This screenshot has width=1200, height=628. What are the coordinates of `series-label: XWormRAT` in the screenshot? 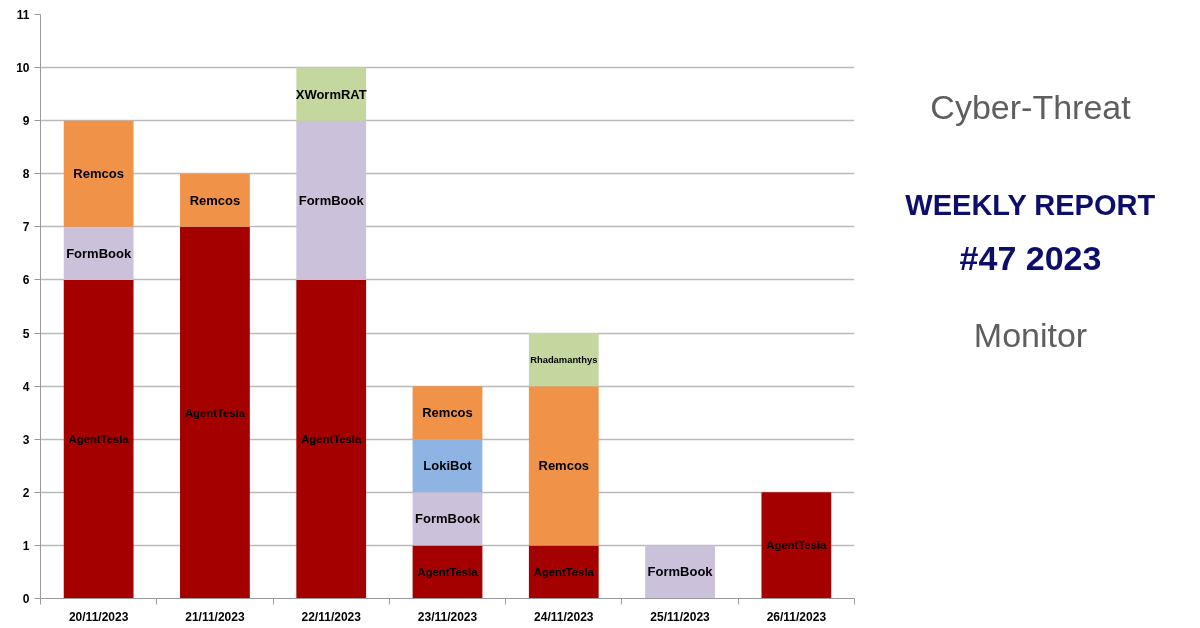 It's located at (331, 94).